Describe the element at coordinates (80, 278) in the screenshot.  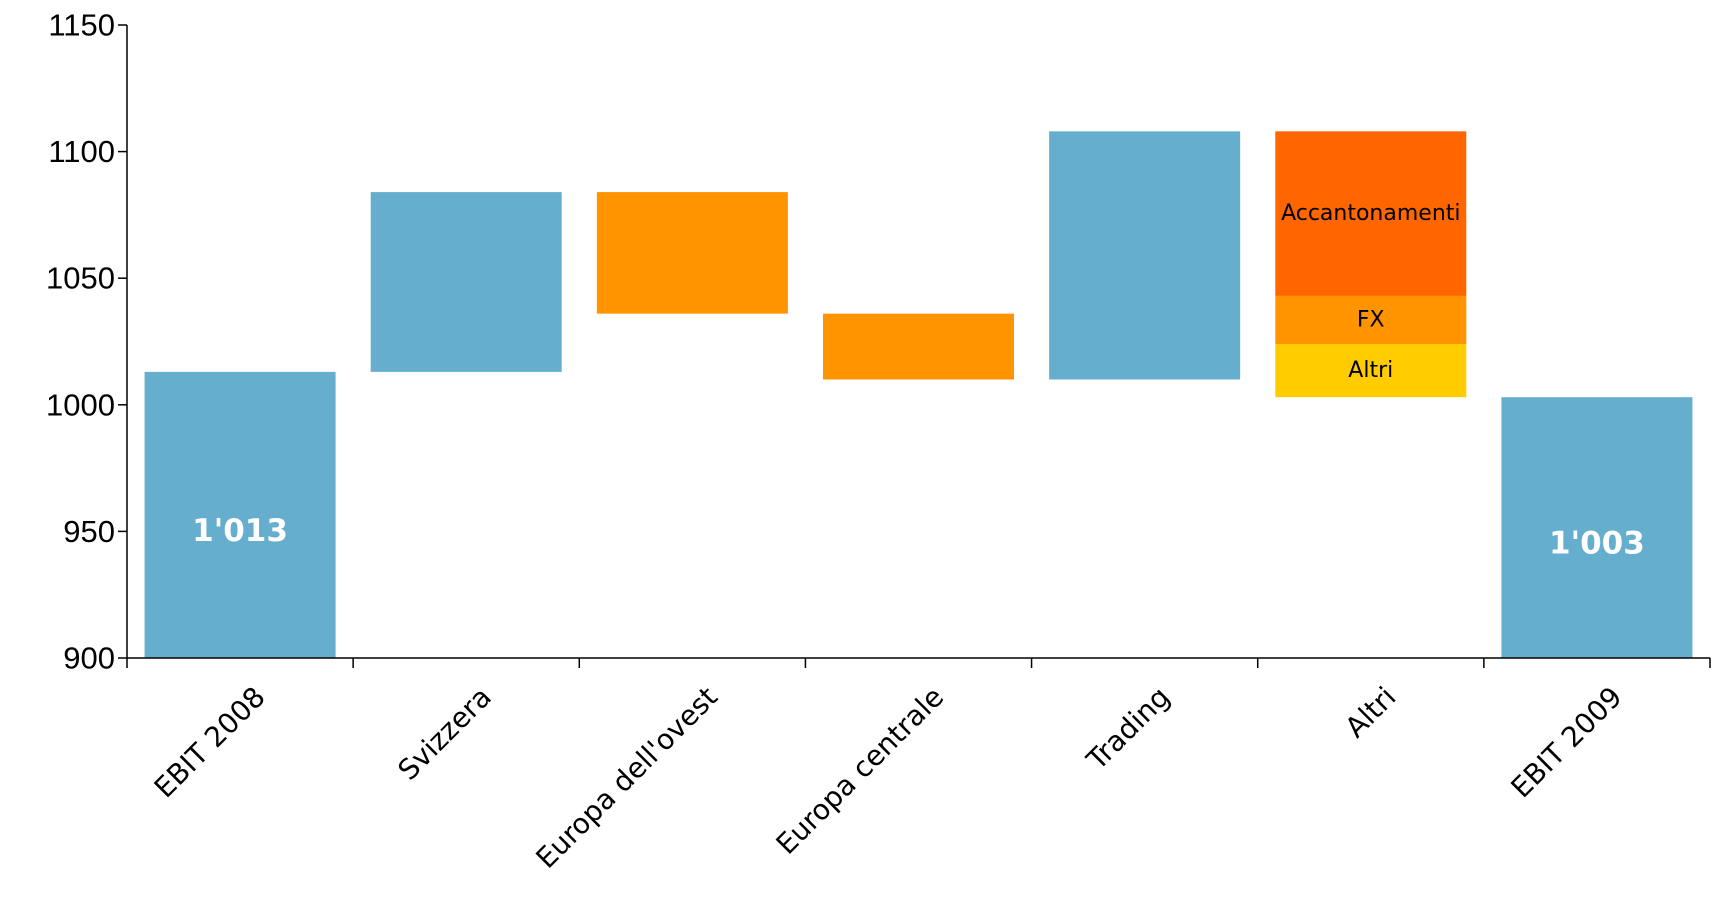
I see `y-tick-label-1050: 1050` at that location.